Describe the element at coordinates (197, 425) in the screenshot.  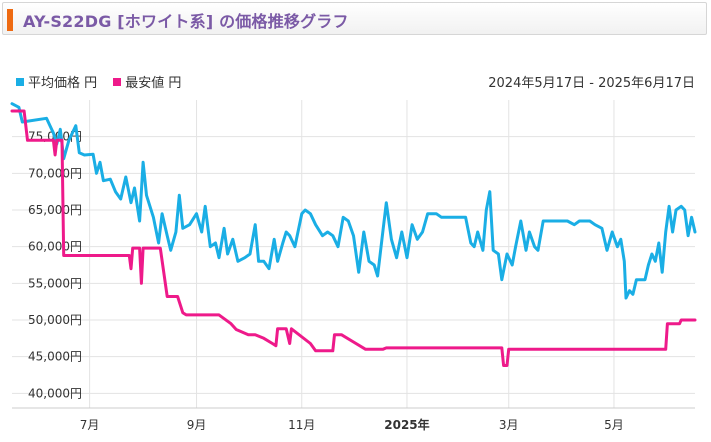
I see `x-tick-label: 9月` at that location.